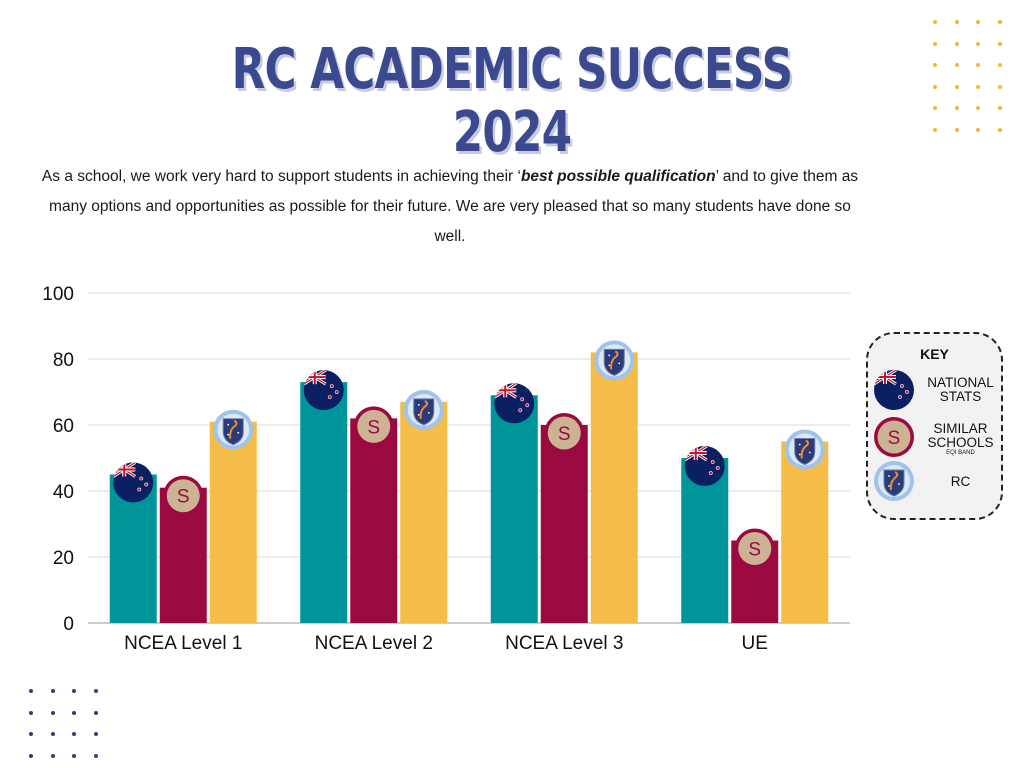 This screenshot has width=1024, height=768. What do you see at coordinates (618, 176) in the screenshot?
I see `intro-emphasis: best possible qualification` at bounding box center [618, 176].